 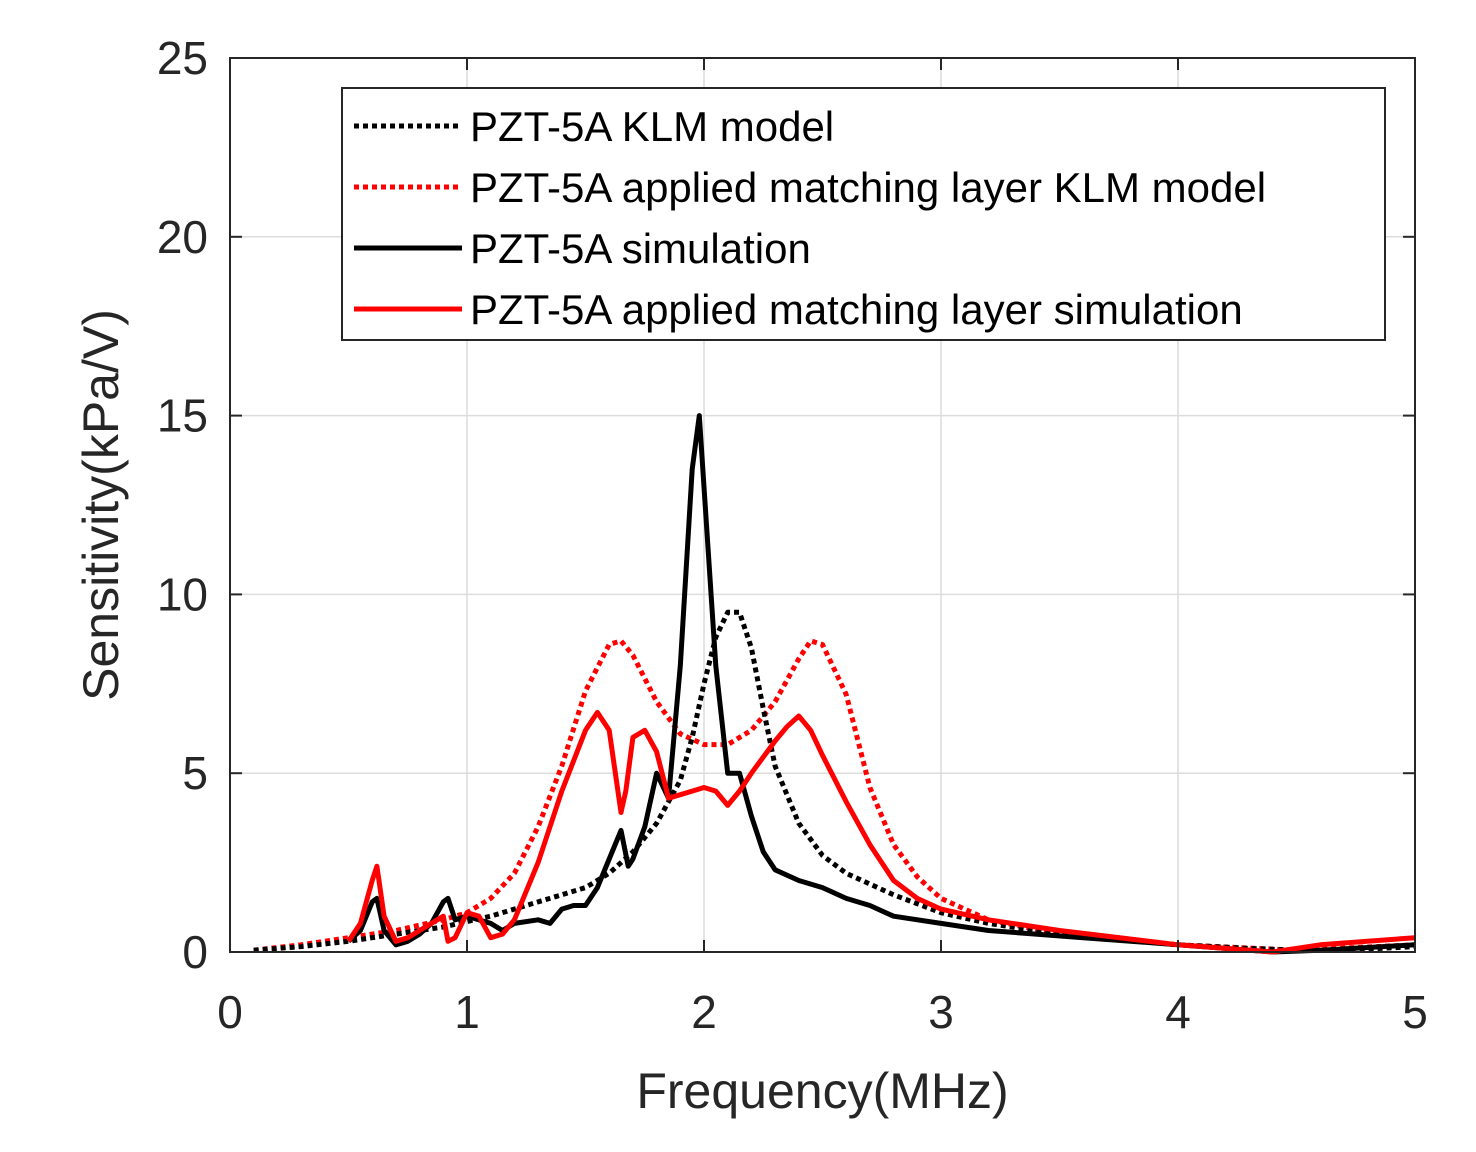 What do you see at coordinates (101, 505) in the screenshot?
I see `y-axis-title: Sensitivity(kPa/V)` at bounding box center [101, 505].